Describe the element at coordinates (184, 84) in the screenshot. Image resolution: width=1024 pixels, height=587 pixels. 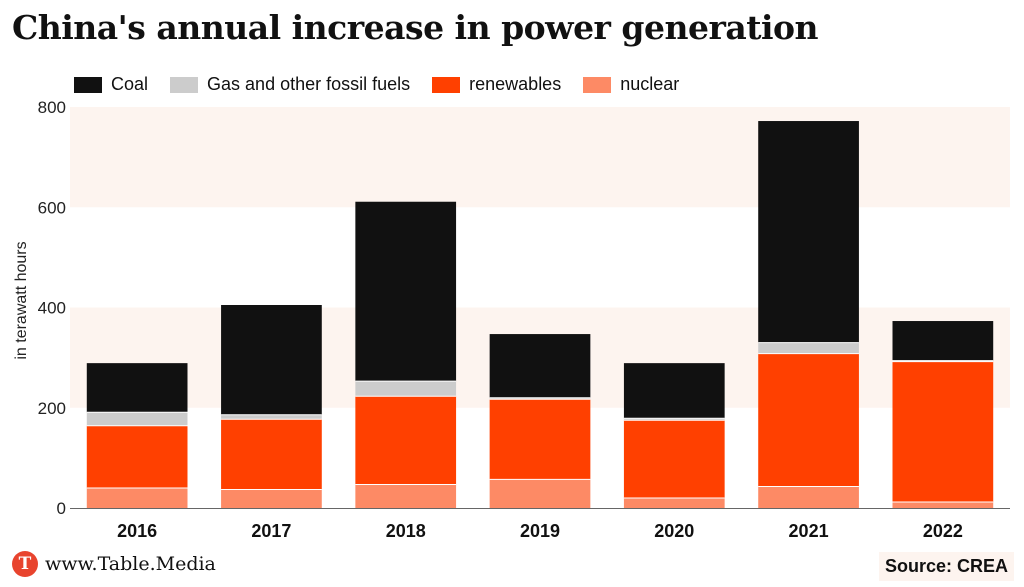
I see `legend-swatch-gas` at that location.